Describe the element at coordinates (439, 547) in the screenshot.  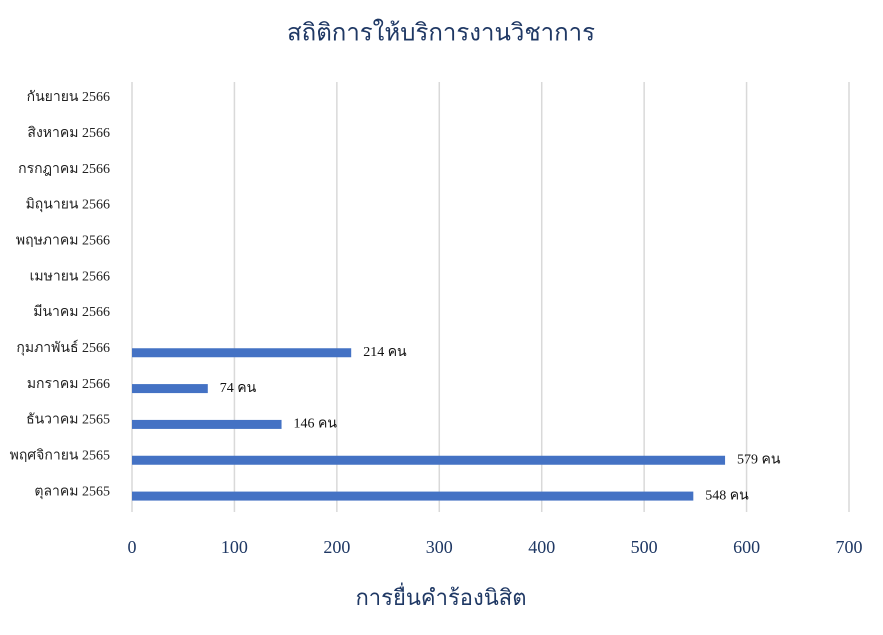
I see `x-tick-label: 300` at that location.